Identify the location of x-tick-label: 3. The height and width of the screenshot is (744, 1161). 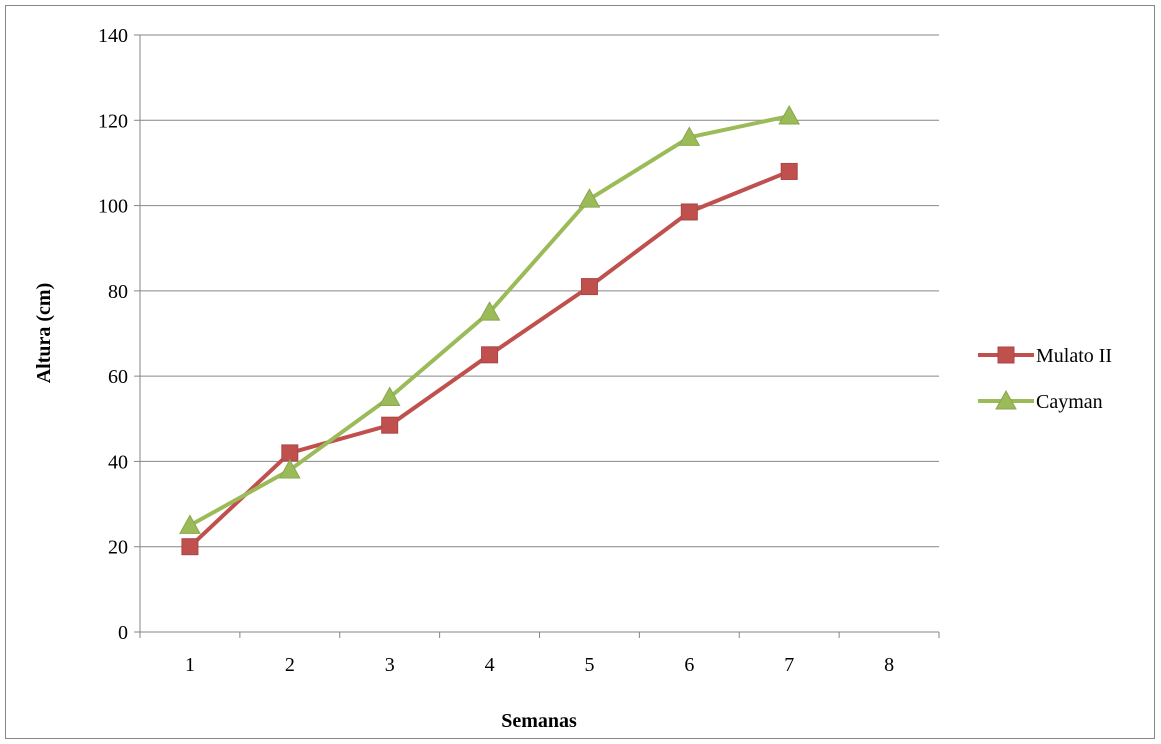
(390, 665).